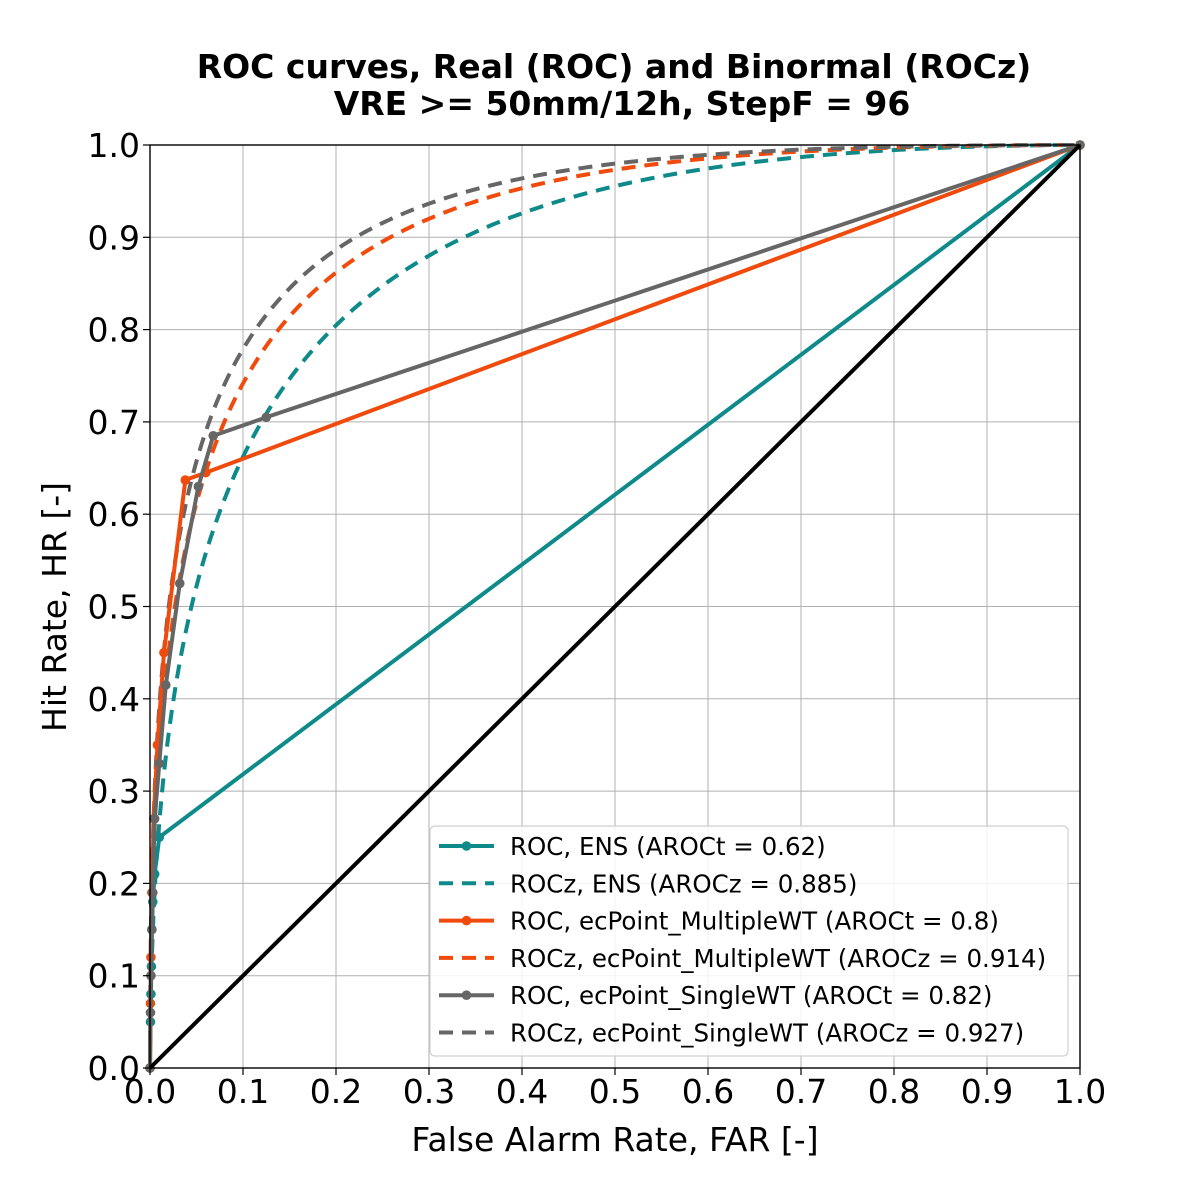 The width and height of the screenshot is (1200, 1204). I want to click on x-tick-label: 0.9, so click(987, 1091).